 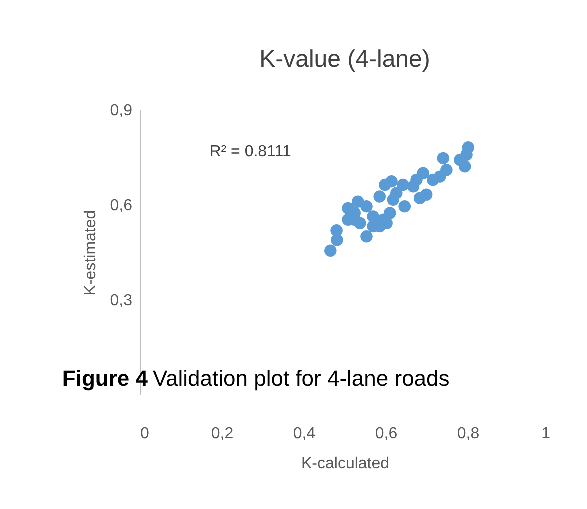 What do you see at coordinates (304, 434) in the screenshot?
I see `x-tick-label: 0,4` at bounding box center [304, 434].